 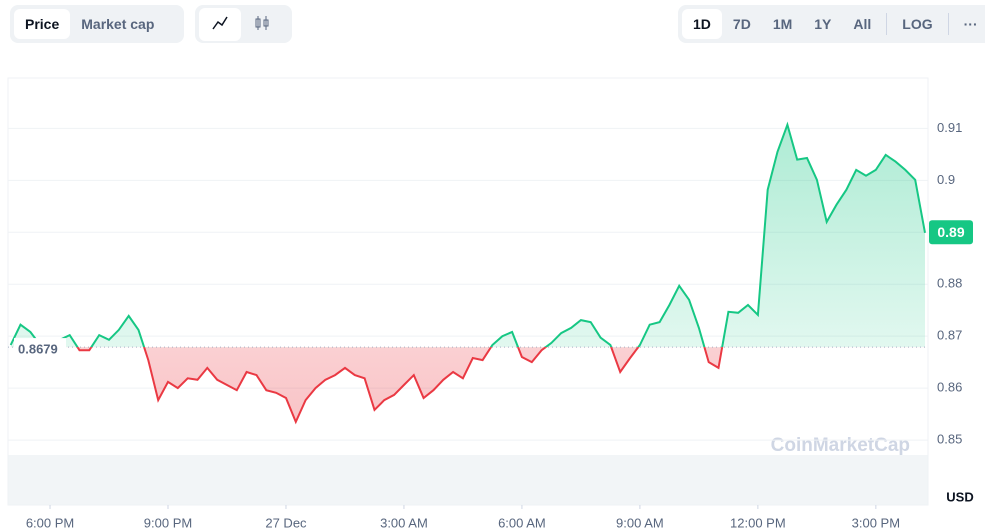 I want to click on y-unit: USD, so click(x=959, y=496).